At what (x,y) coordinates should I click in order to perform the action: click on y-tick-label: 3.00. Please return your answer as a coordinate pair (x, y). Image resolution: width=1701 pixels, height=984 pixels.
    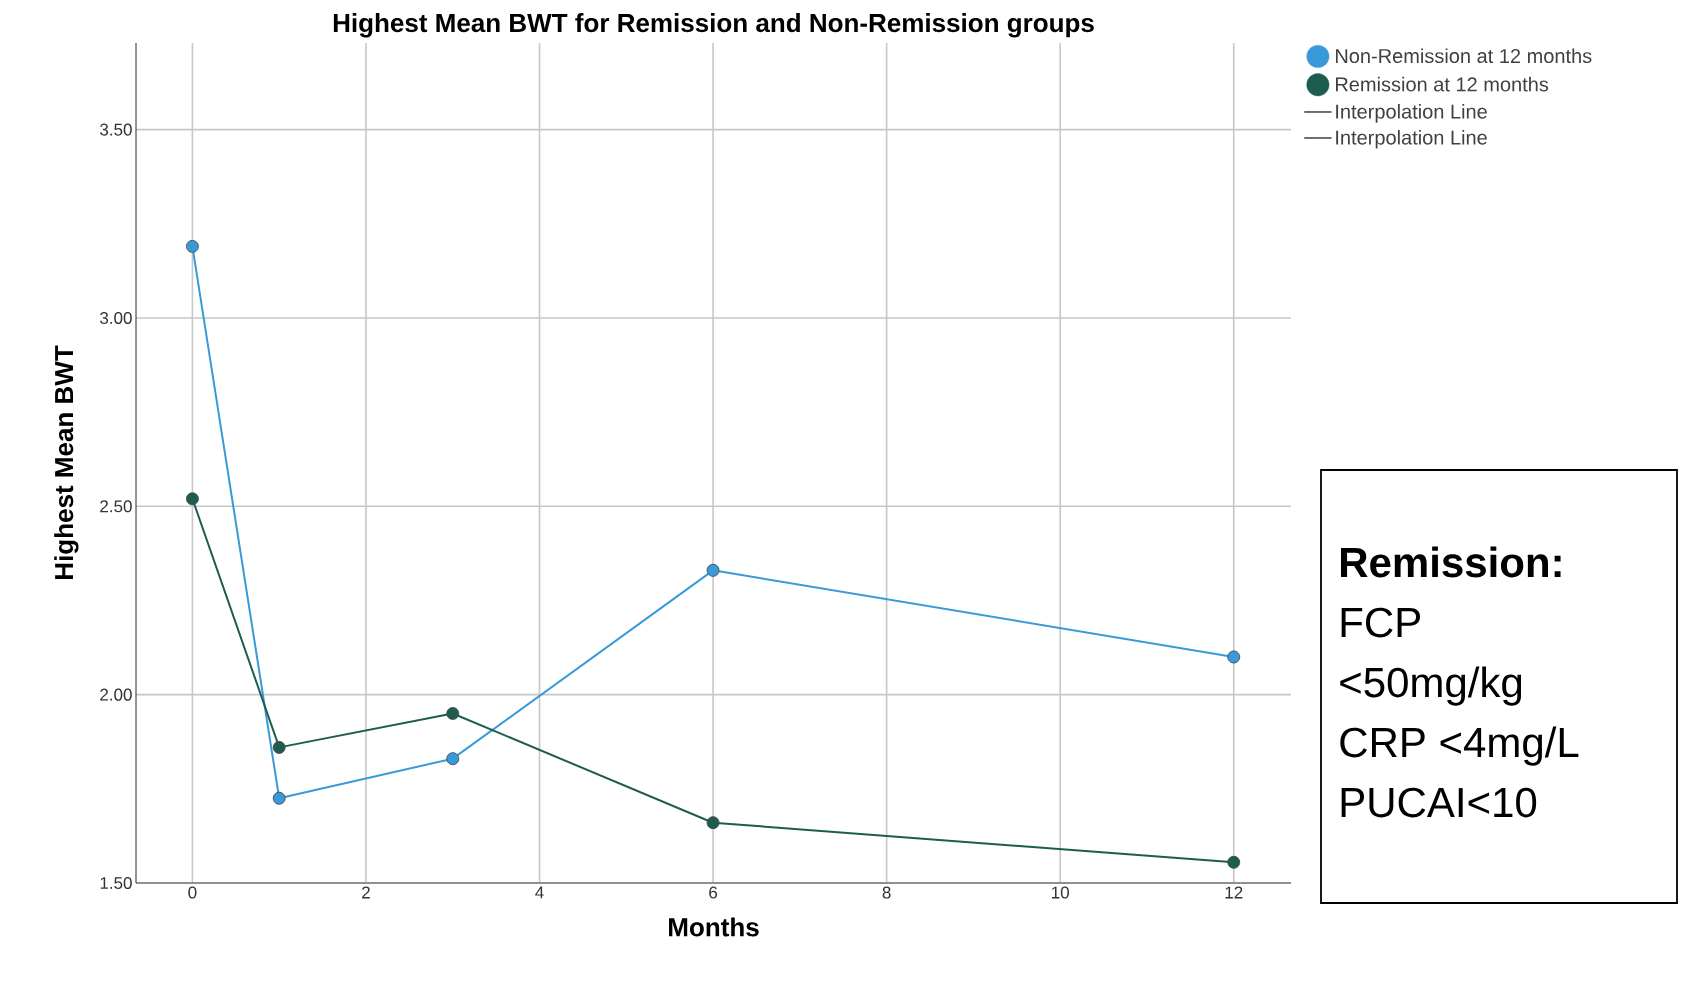
    Looking at the image, I should click on (116, 317).